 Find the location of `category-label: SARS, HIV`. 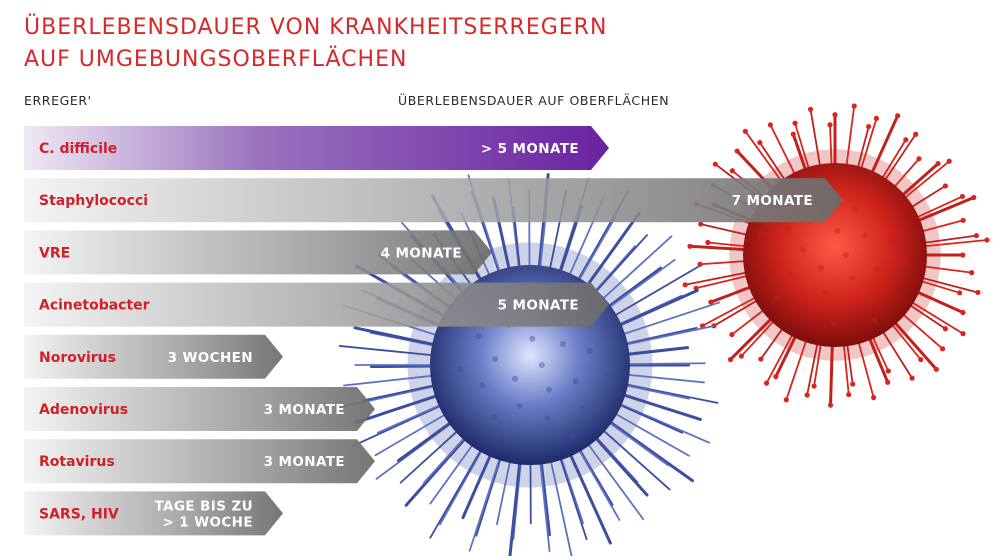

category-label: SARS, HIV is located at coordinates (79, 514).